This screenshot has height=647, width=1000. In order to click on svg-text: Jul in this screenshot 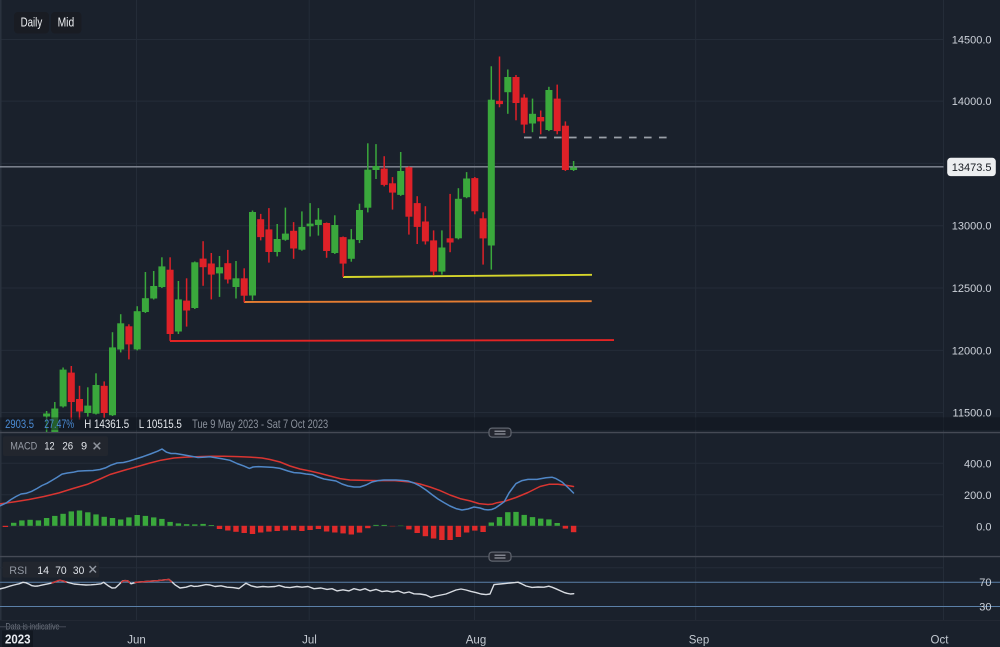, I will do `click(309, 641)`.